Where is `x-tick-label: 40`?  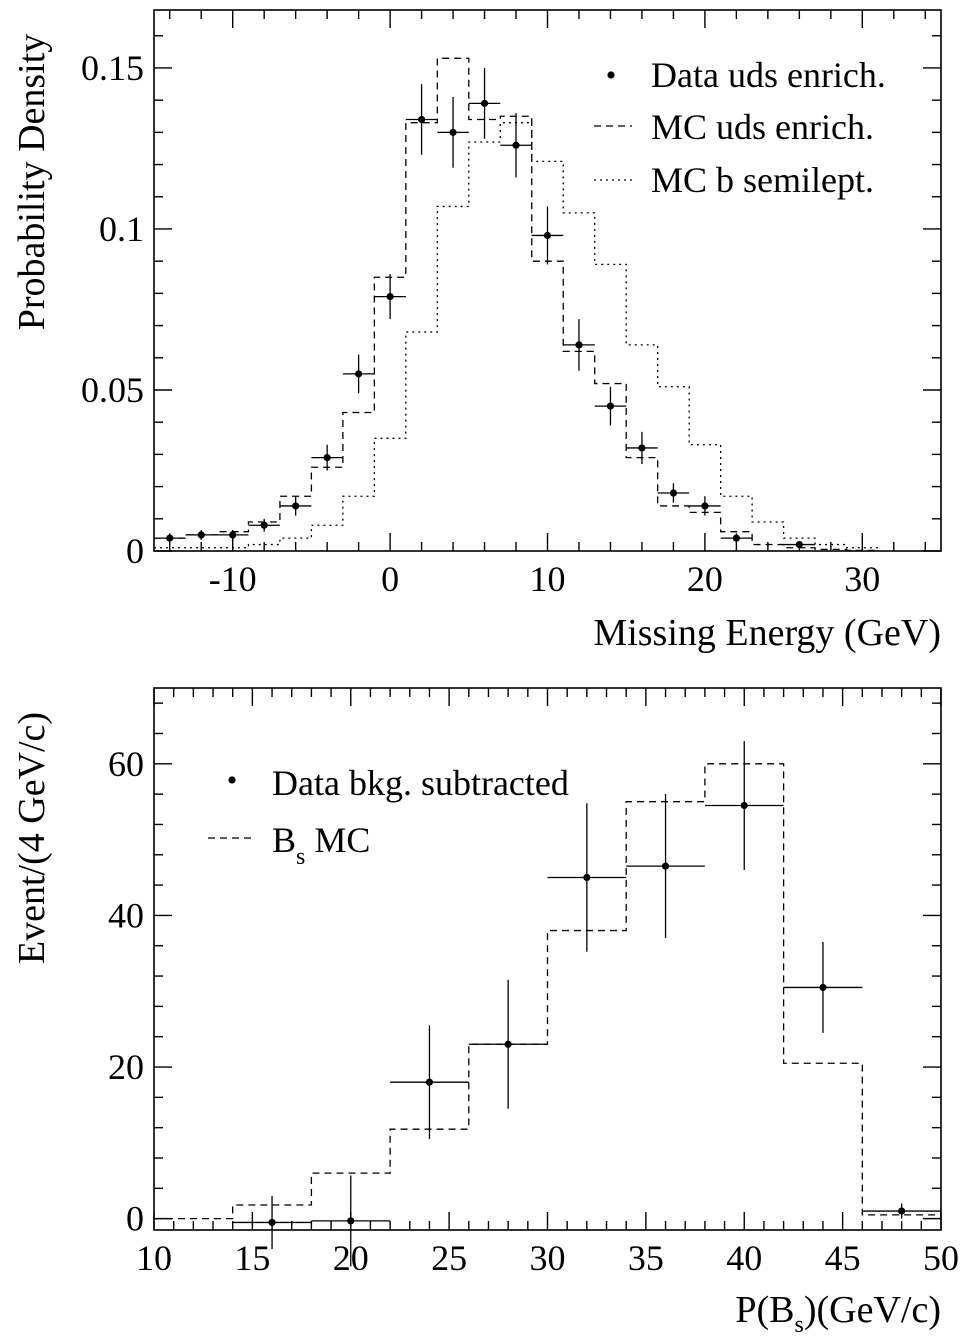
x-tick-label: 40 is located at coordinates (744, 1258).